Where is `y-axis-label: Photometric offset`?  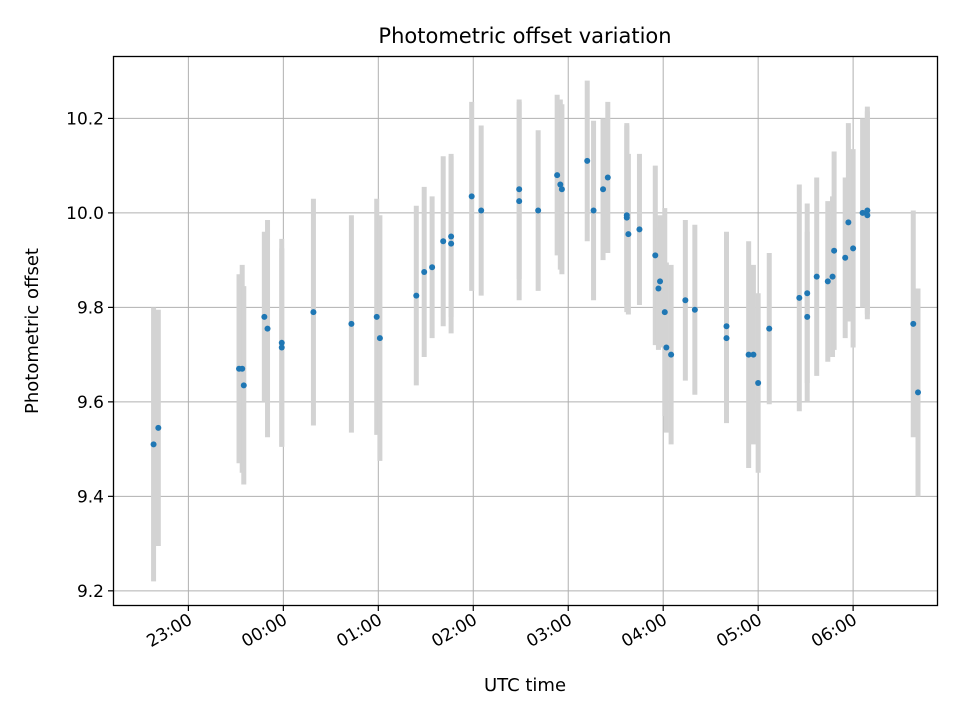 y-axis-label: Photometric offset is located at coordinates (32, 331).